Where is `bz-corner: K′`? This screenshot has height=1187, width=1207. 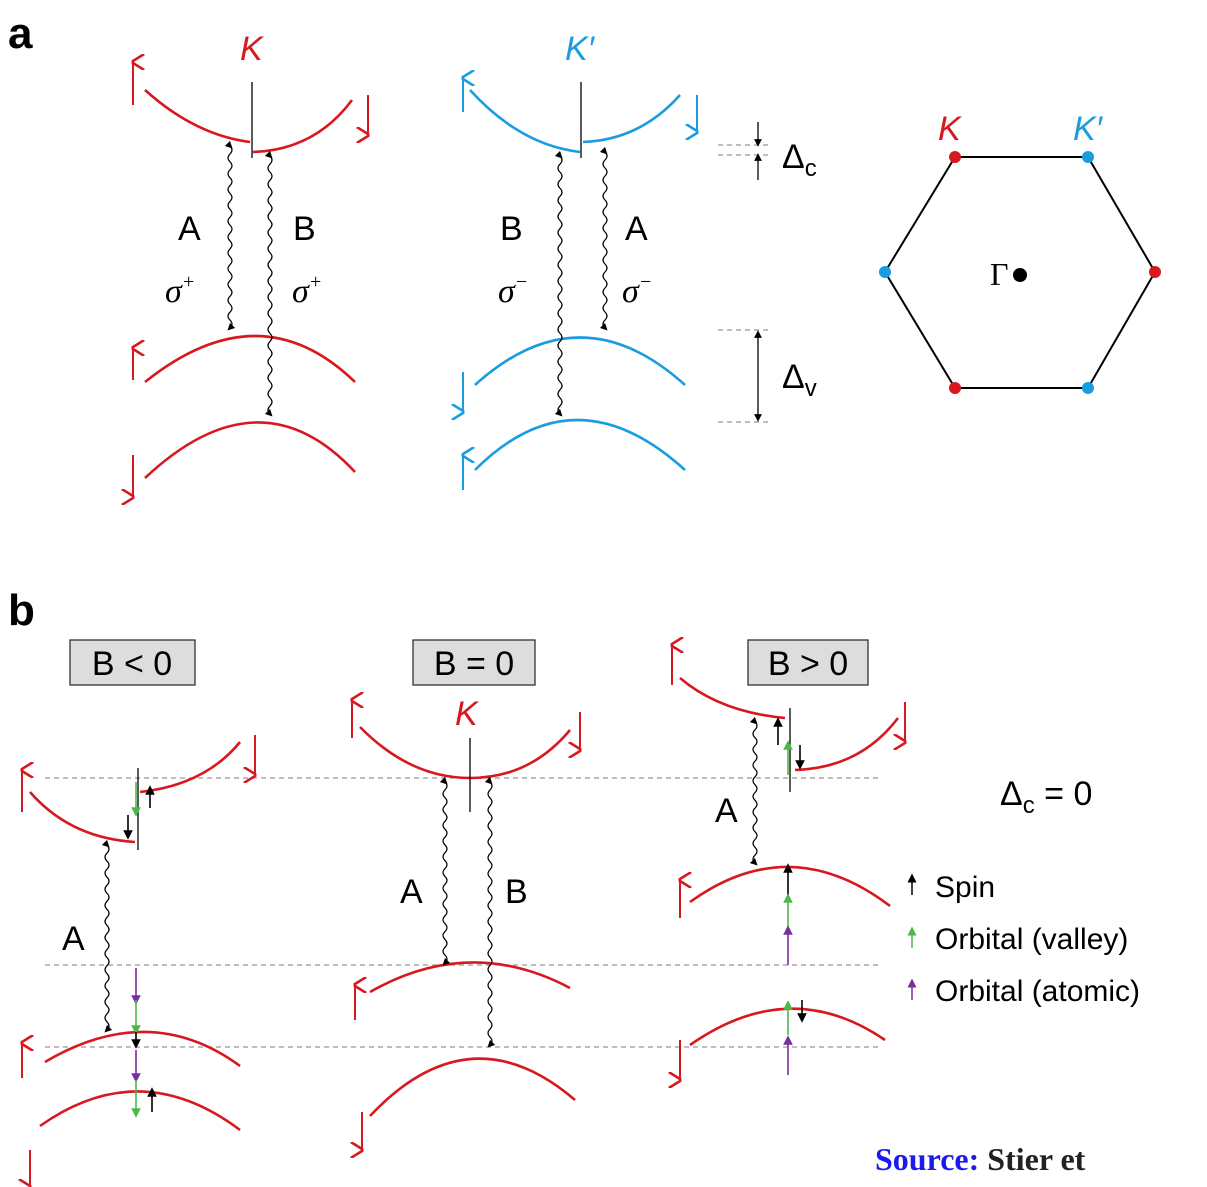
bz-corner: K′ is located at coordinates (1088, 129).